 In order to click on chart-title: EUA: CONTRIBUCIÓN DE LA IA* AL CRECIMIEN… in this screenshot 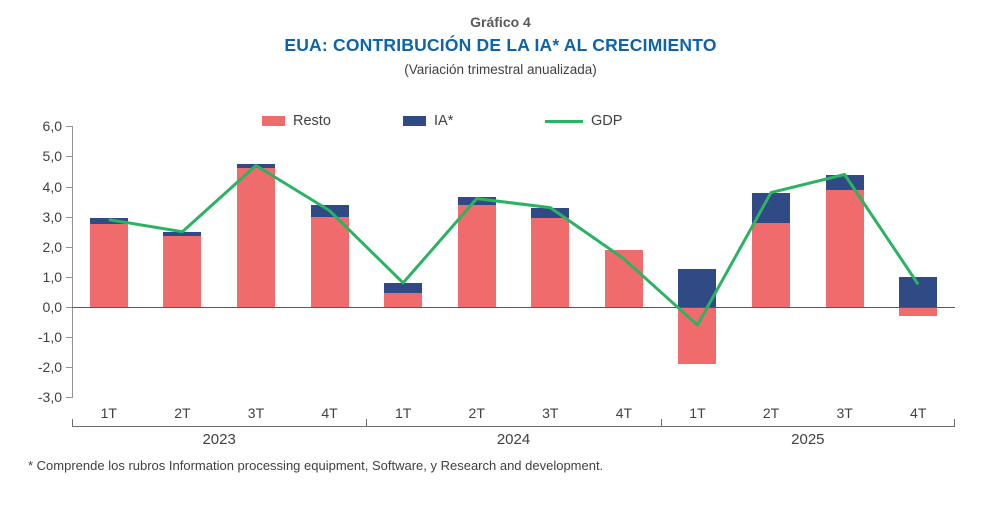, I will do `click(500, 45)`.